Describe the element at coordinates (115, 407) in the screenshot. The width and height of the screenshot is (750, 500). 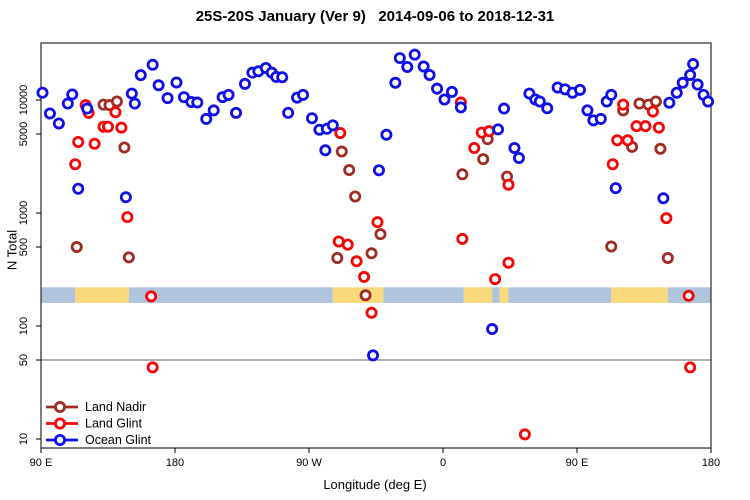
I see `legend-label: Land Nadir` at that location.